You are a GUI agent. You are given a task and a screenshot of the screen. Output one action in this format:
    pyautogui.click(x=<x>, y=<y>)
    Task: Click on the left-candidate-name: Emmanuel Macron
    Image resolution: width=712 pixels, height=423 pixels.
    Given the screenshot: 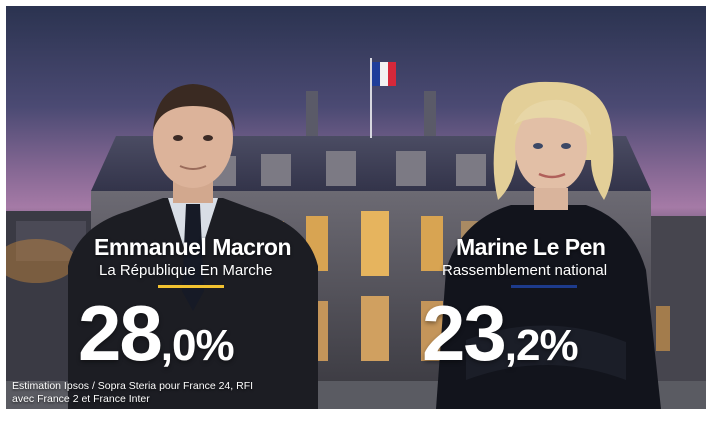 What is the action you would take?
    pyautogui.click(x=193, y=247)
    